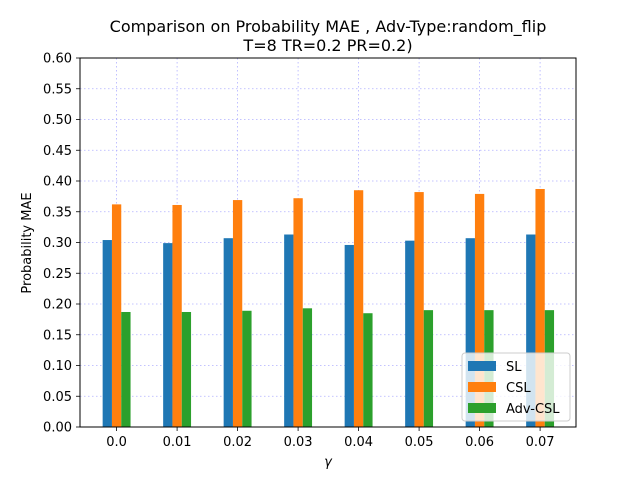 The image size is (640, 480). I want to click on y-tick-label: 0.55, so click(57, 89).